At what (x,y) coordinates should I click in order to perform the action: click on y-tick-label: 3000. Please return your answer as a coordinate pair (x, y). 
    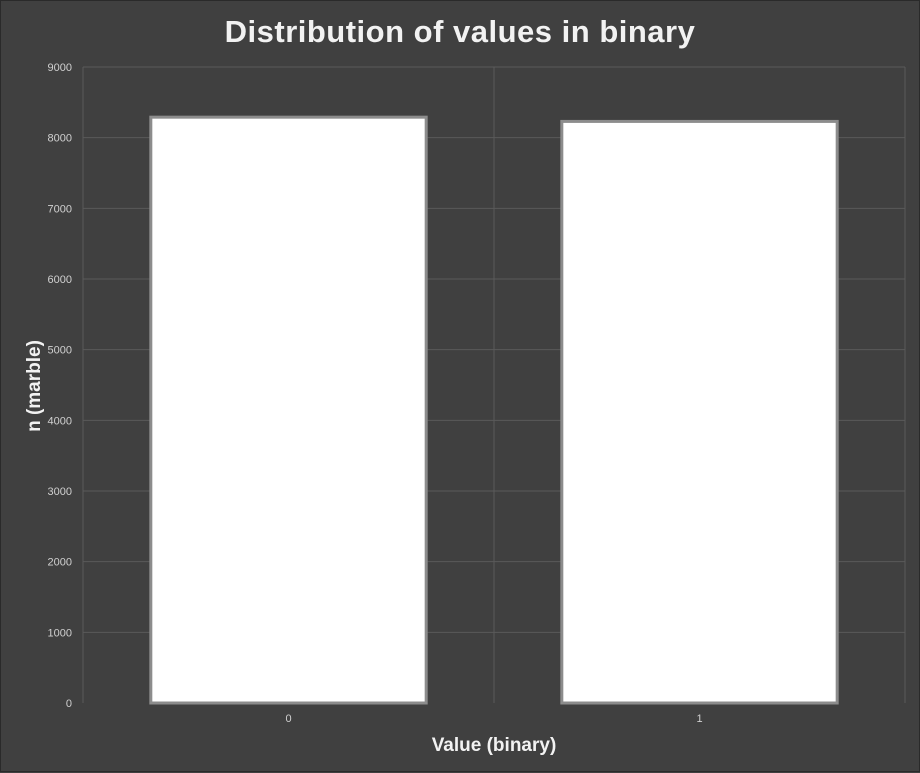
    Looking at the image, I should click on (60, 492).